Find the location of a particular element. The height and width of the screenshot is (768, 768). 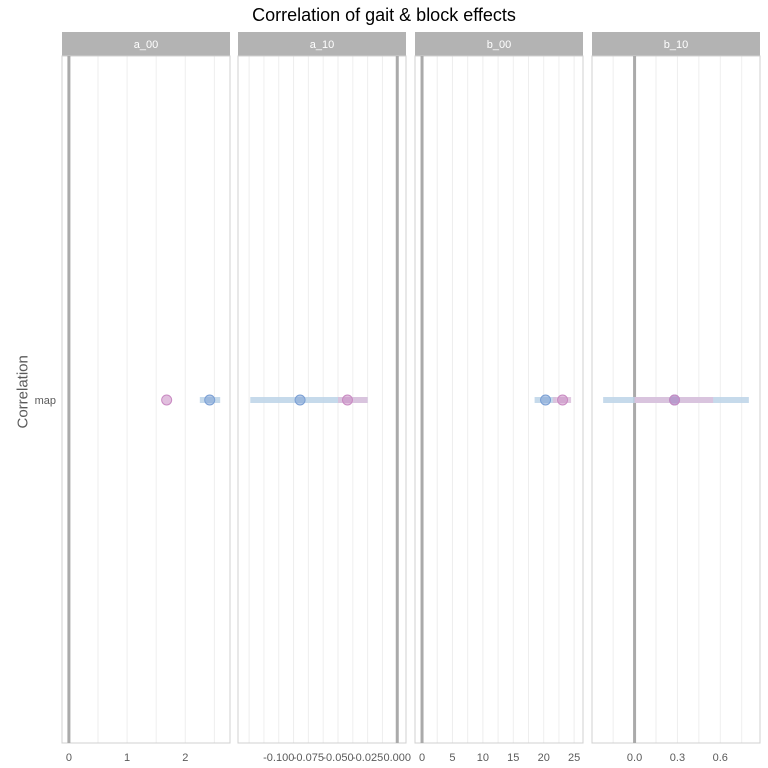

x-tick-label: 10 is located at coordinates (483, 758).